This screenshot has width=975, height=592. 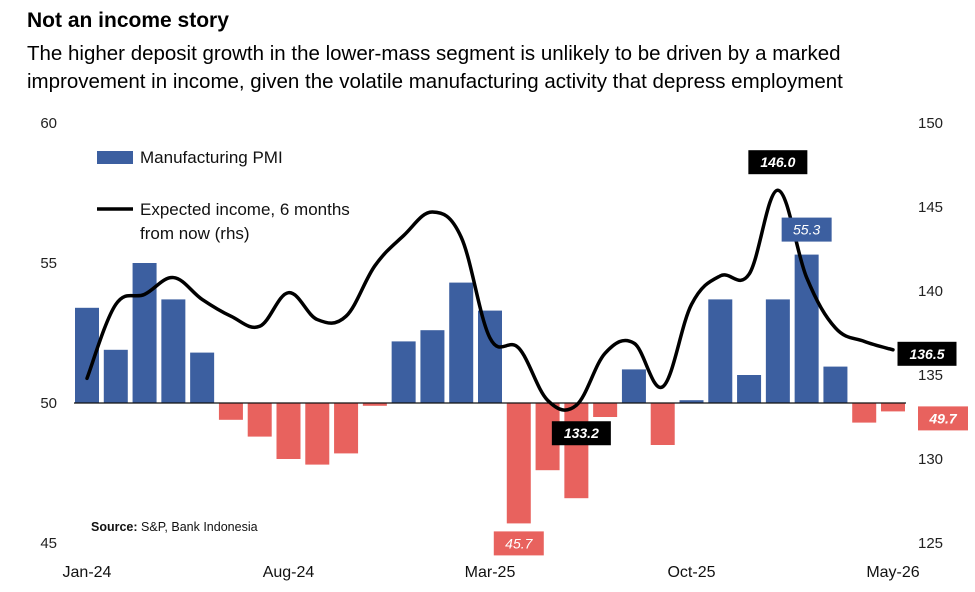 I want to click on left-tick-label: 50, so click(x=48, y=403).